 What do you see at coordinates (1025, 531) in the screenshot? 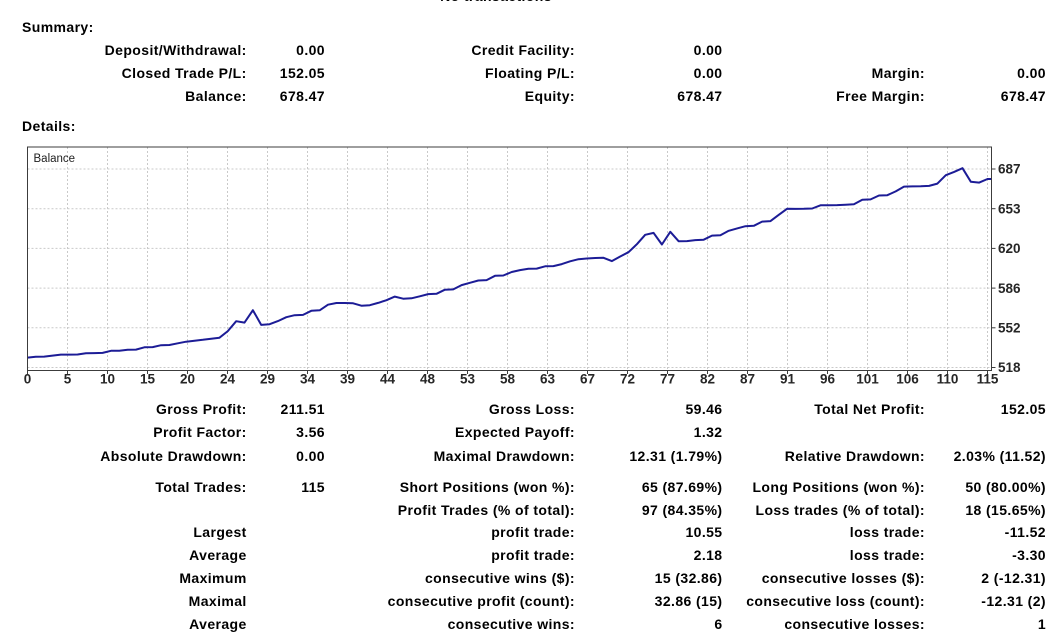
I see `stats-value: -11.52` at bounding box center [1025, 531].